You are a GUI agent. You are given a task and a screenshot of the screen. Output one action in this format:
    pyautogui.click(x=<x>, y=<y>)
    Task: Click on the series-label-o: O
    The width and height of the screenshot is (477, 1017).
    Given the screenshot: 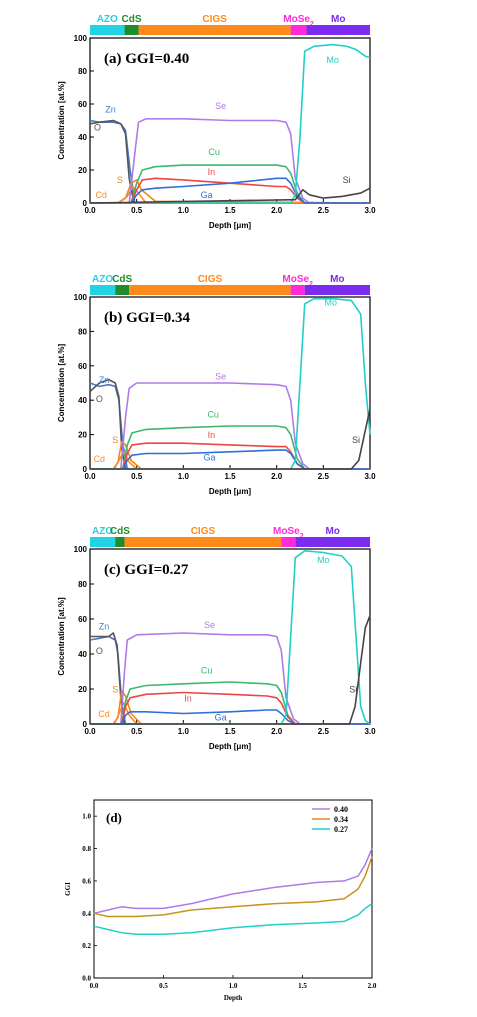 What is the action you would take?
    pyautogui.click(x=99, y=399)
    